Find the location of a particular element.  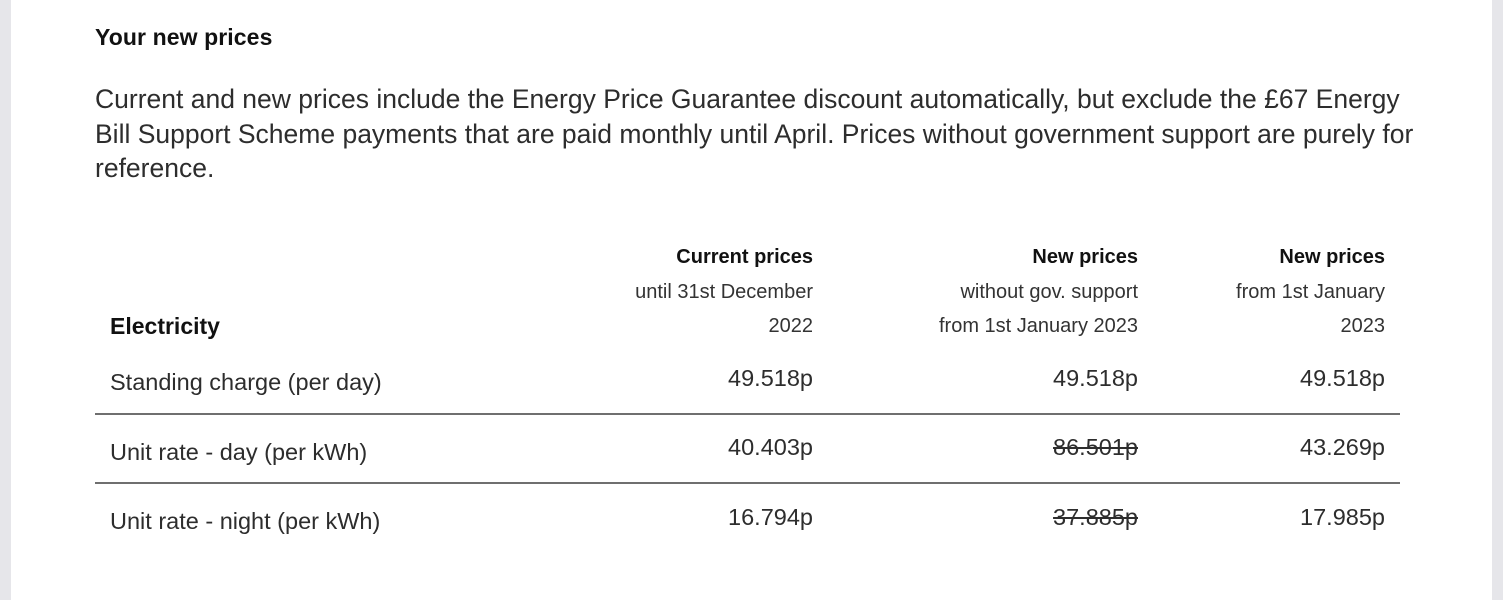

no-support-price-cell: 49.518p is located at coordinates (1095, 378).